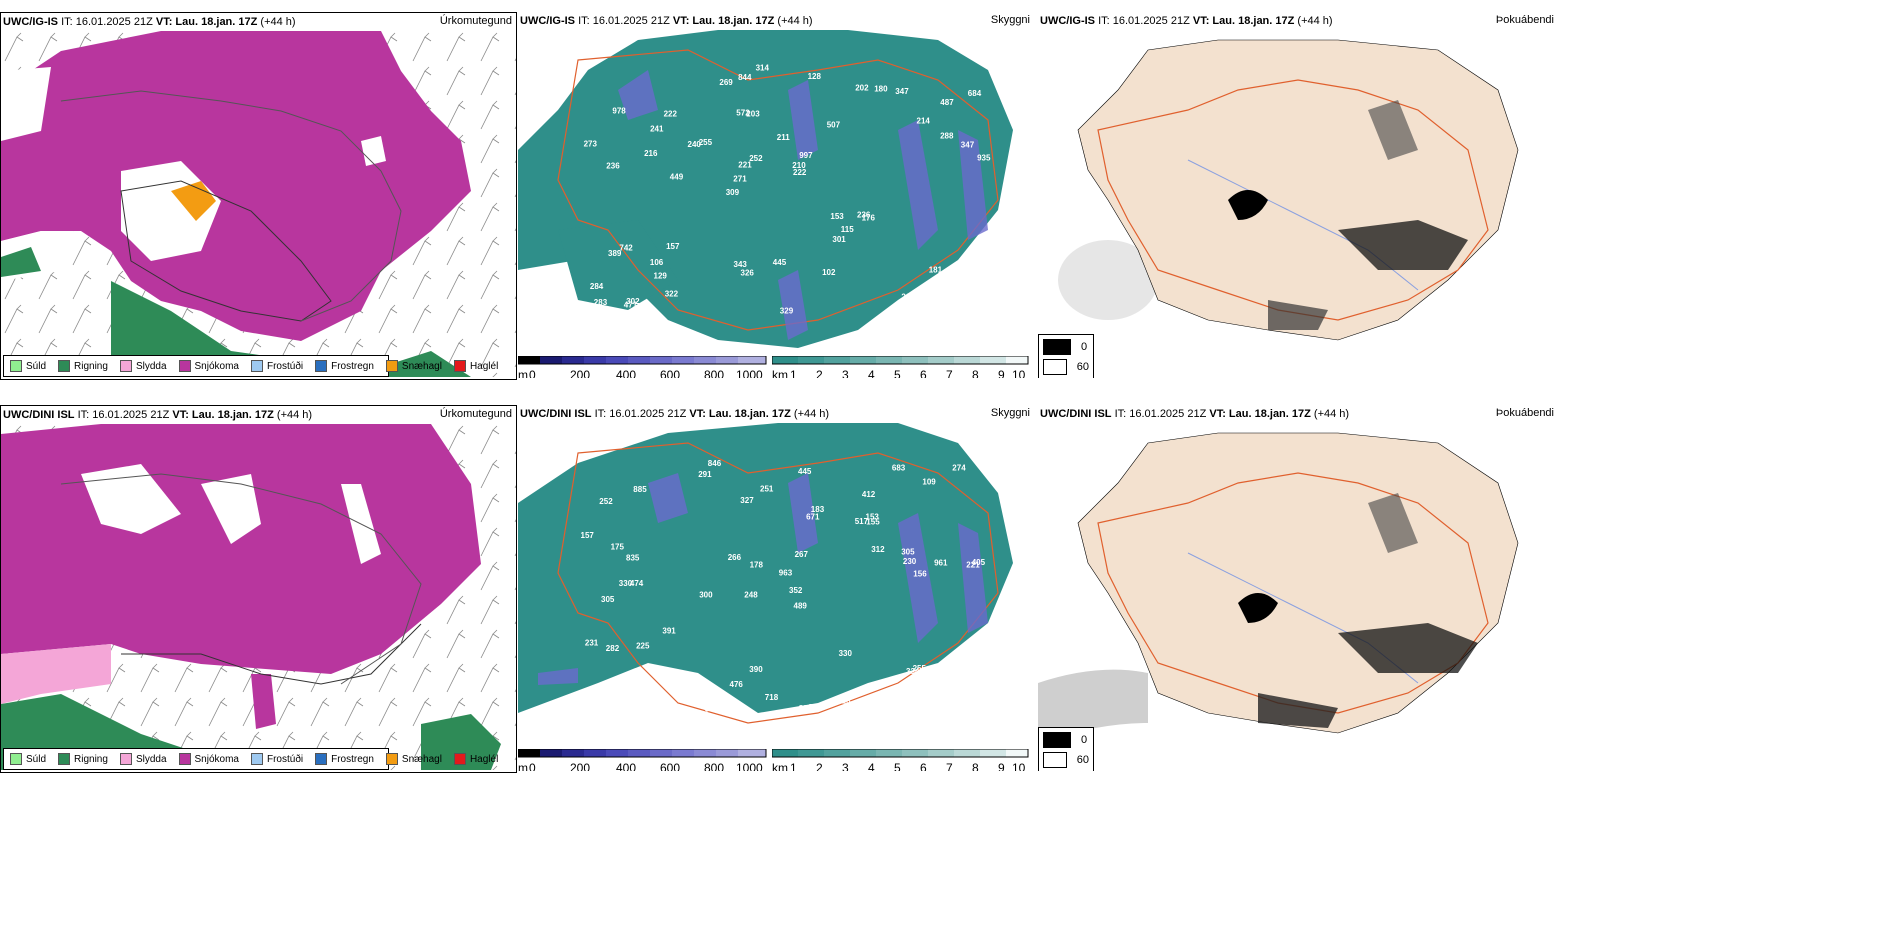  I want to click on elevation-label: 128, so click(815, 76).